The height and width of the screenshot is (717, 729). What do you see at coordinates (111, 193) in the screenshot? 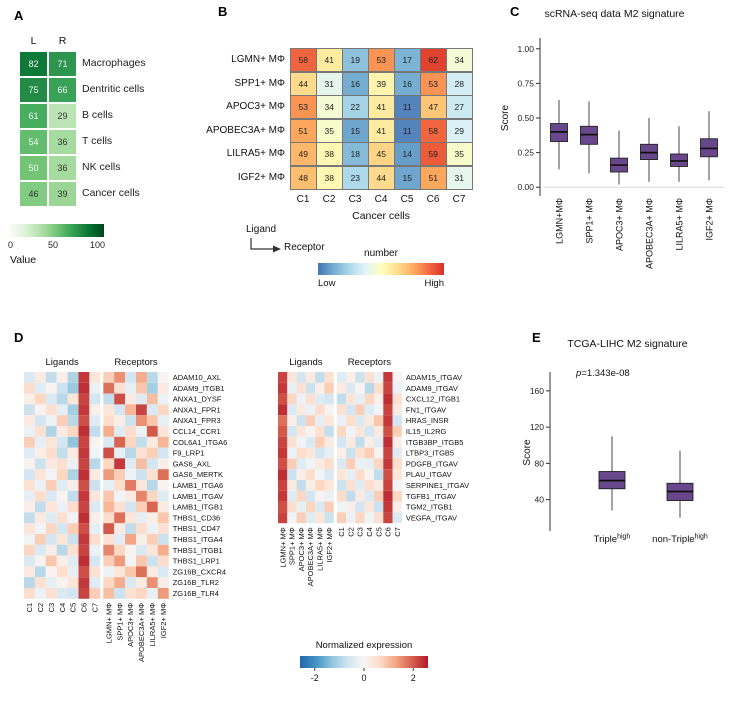
I see `row-label: Cancer cells` at bounding box center [111, 193].